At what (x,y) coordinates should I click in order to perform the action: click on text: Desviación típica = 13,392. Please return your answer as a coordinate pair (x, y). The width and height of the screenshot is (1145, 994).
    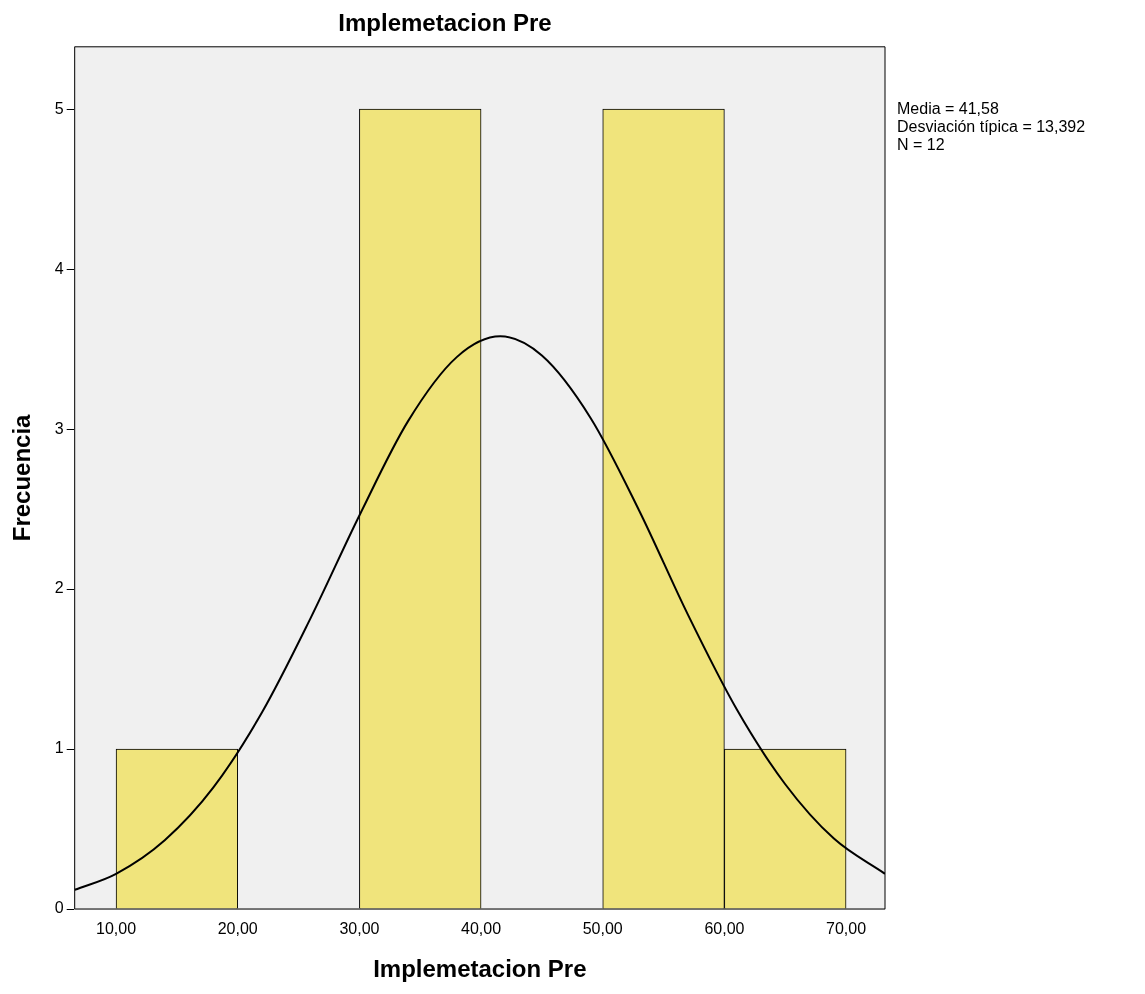
    Looking at the image, I should click on (991, 127).